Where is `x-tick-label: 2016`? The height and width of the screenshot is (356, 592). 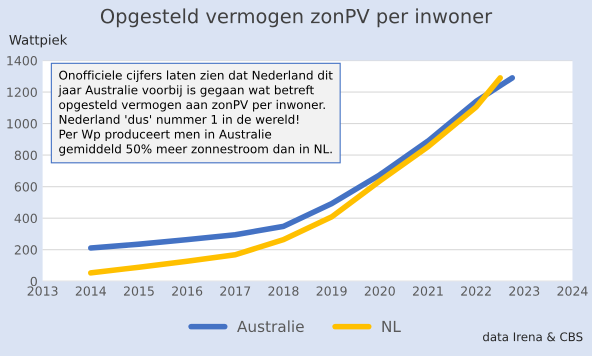 x-tick-label: 2016 is located at coordinates (187, 291).